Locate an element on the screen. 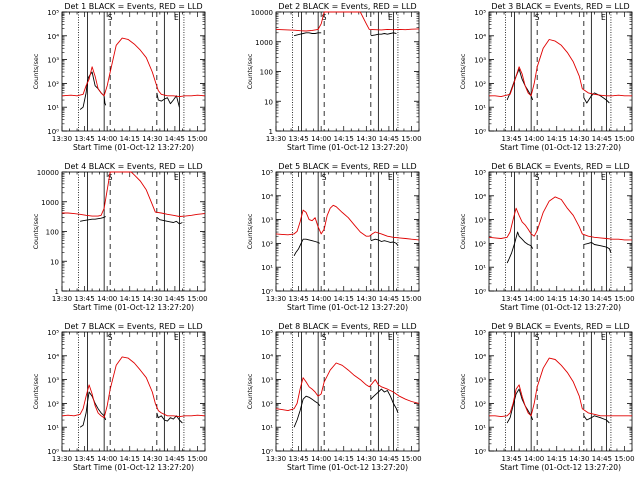  det2-x-tick-label: 14:00 is located at coordinates (321, 139).